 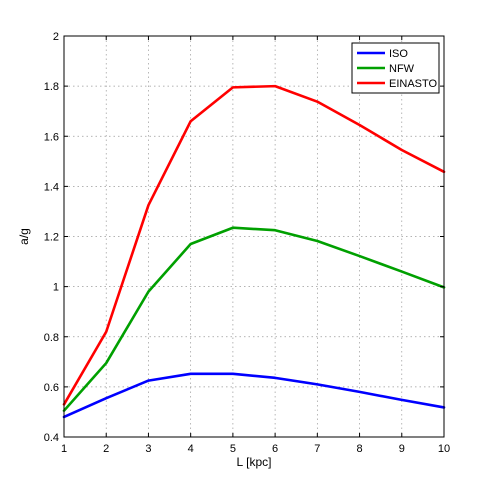 I want to click on x-tick-label: 9, so click(x=402, y=449).